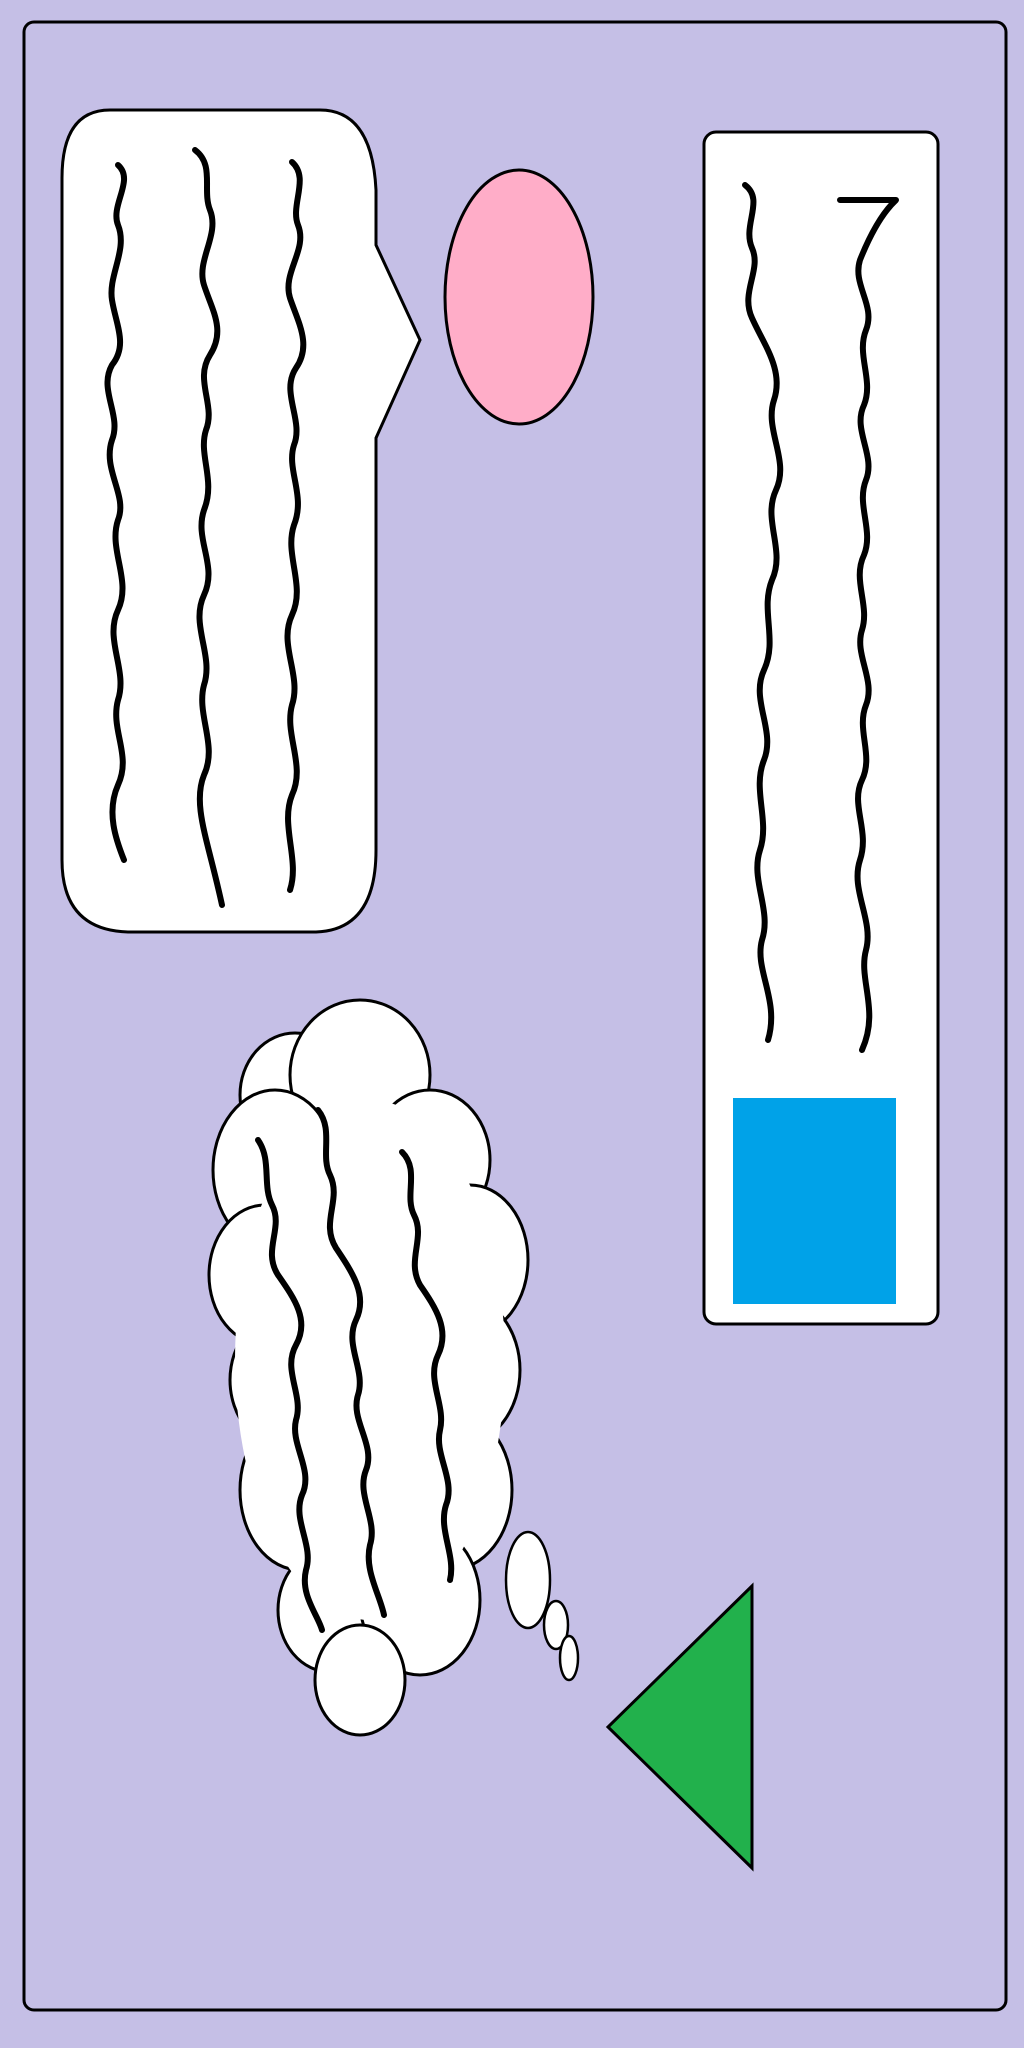  I want to click on thought-cloud, so click(393, 1367).